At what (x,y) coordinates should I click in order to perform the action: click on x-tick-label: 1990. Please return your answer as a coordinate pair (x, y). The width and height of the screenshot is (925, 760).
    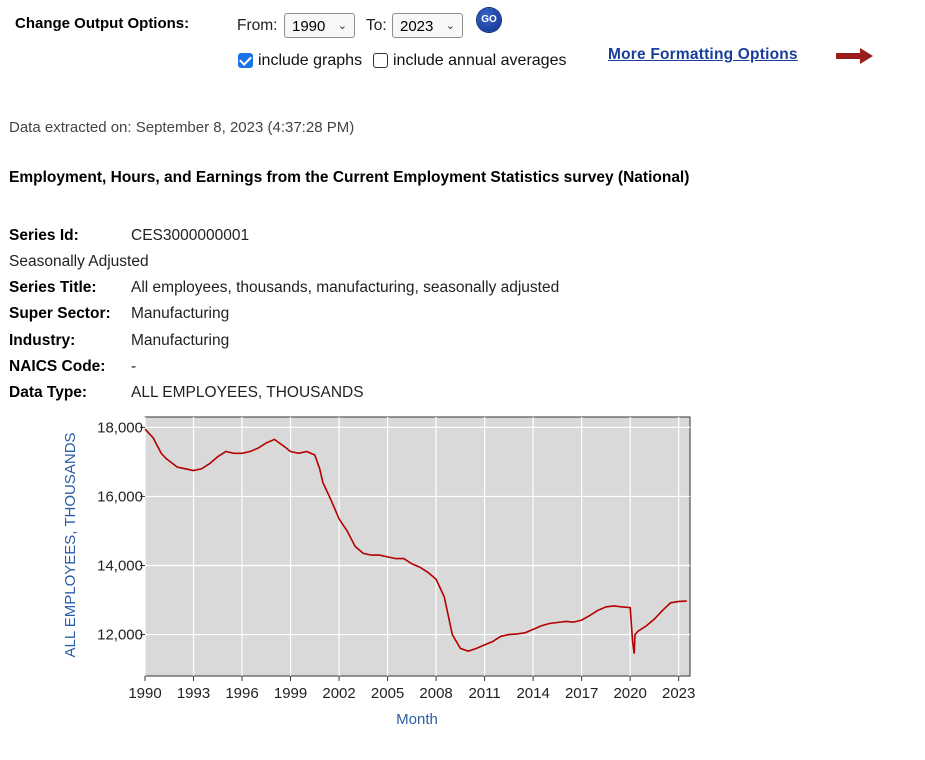
    Looking at the image, I should click on (144, 693).